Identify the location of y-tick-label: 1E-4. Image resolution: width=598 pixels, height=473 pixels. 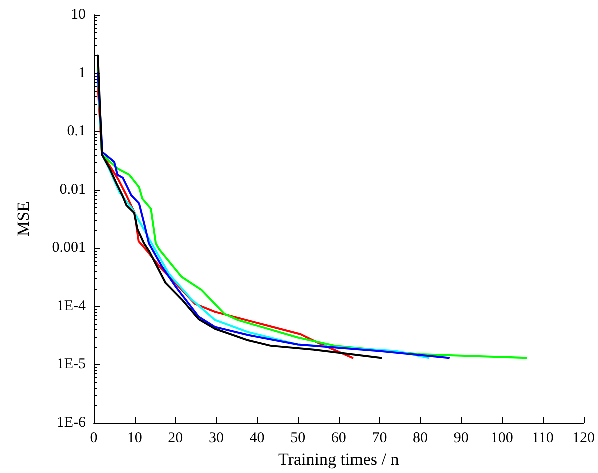
(71, 306).